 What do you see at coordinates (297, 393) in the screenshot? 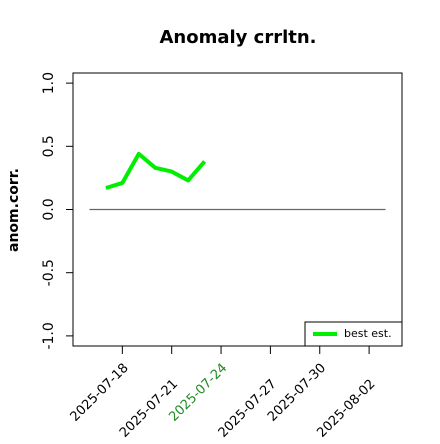
I see `x-tick-label: 2025-07-30` at bounding box center [297, 393].